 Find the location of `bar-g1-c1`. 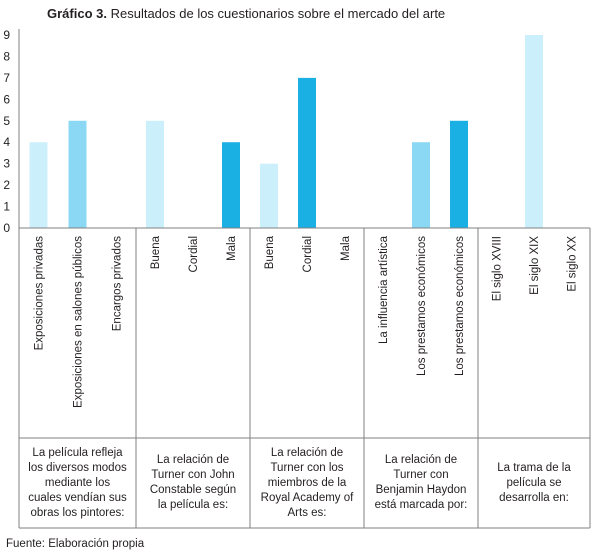

bar-g1-c1 is located at coordinates (38, 185).